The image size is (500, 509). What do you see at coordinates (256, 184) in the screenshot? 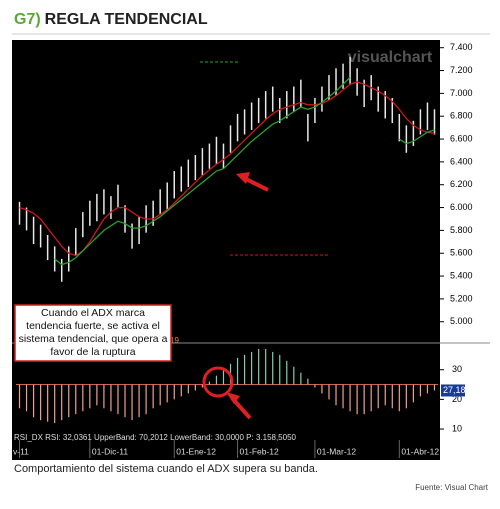
I see `arrow` at bounding box center [256, 184].